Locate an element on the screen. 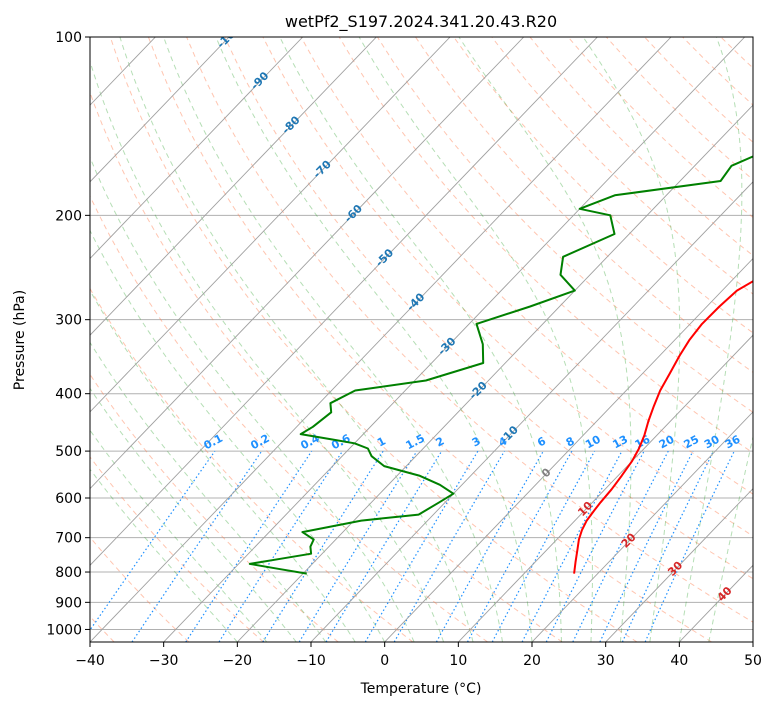 The height and width of the screenshot is (708, 775). x-tick-label: −10 is located at coordinates (311, 661).